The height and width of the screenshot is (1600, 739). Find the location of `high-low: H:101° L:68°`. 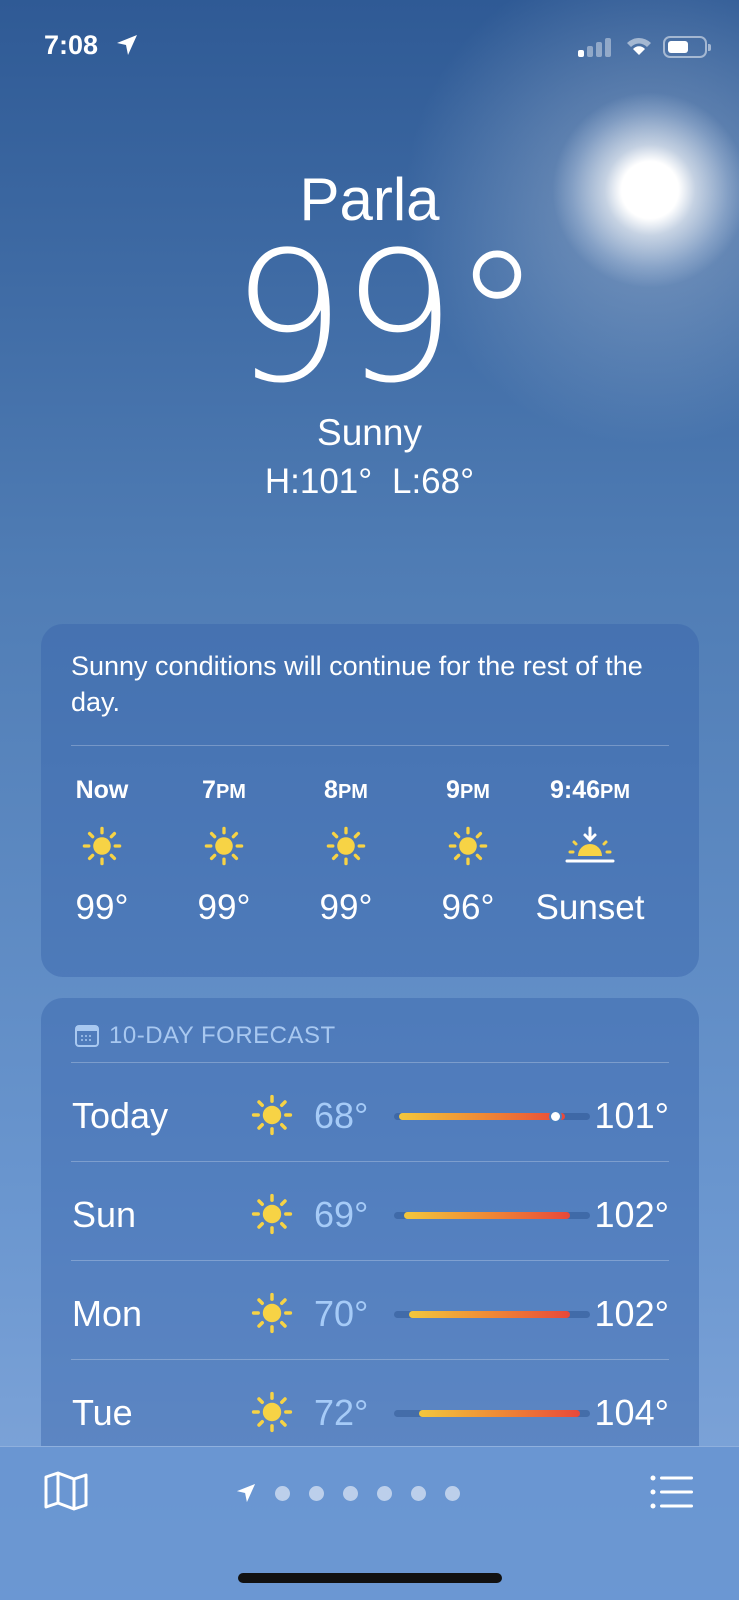

high-low: H:101° L:68° is located at coordinates (369, 481).